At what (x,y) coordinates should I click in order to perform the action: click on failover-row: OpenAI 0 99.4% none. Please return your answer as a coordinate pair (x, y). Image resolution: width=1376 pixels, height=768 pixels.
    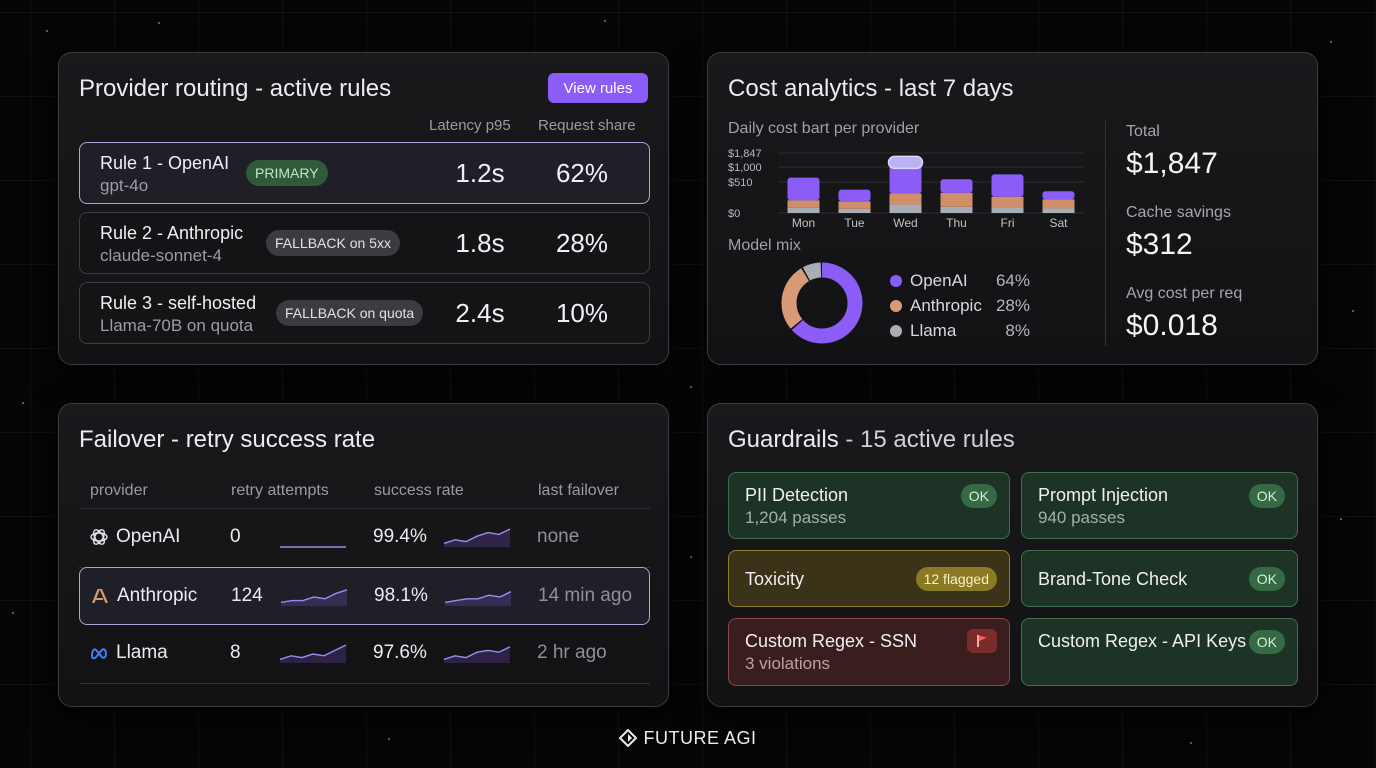
    Looking at the image, I should click on (364, 538).